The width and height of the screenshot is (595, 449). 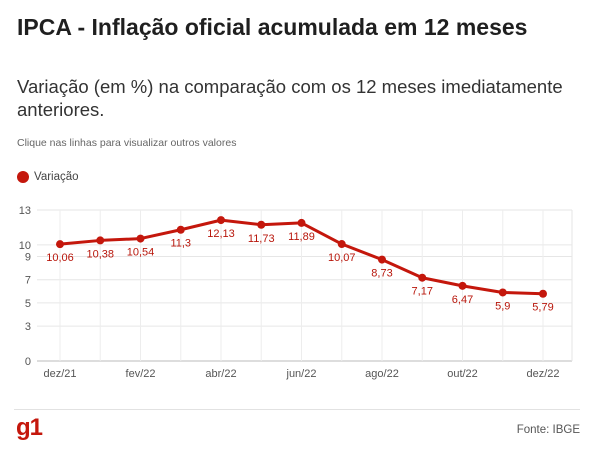 I want to click on x-tick-label: jun/22, so click(x=301, y=374).